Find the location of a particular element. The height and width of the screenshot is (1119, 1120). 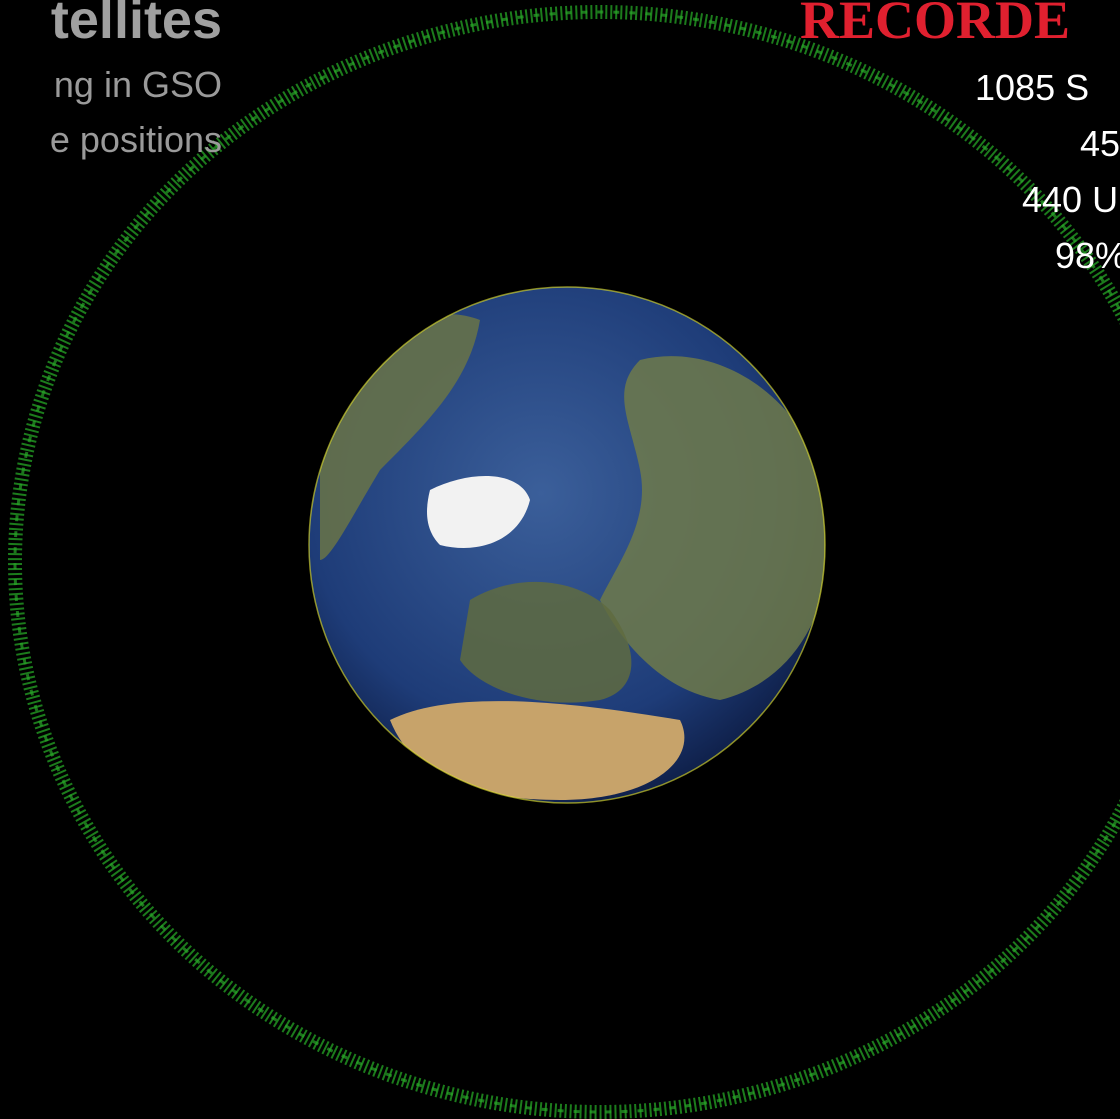

subtitle-line: ng in GSO is located at coordinates (138, 84).